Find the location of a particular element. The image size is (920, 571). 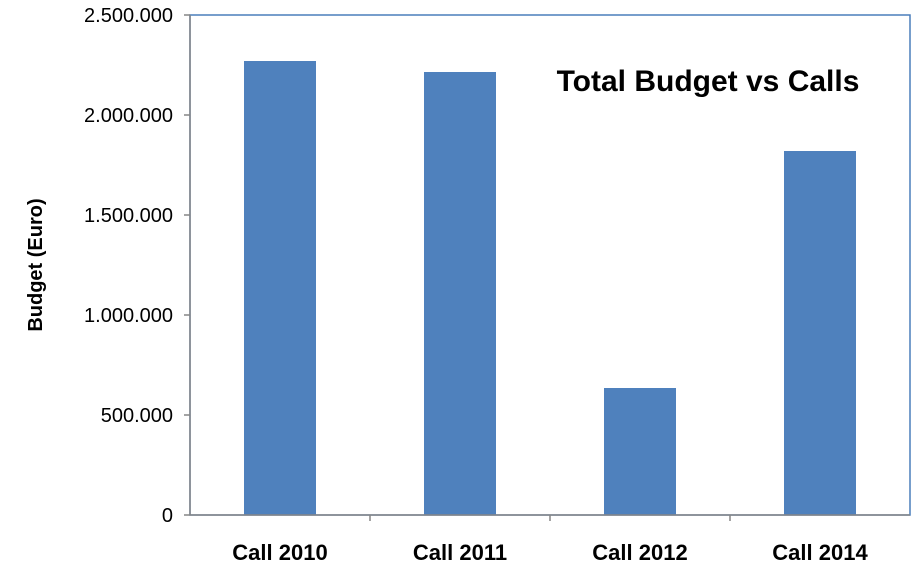

chart-title: Total Budget vs Calls is located at coordinates (708, 81).